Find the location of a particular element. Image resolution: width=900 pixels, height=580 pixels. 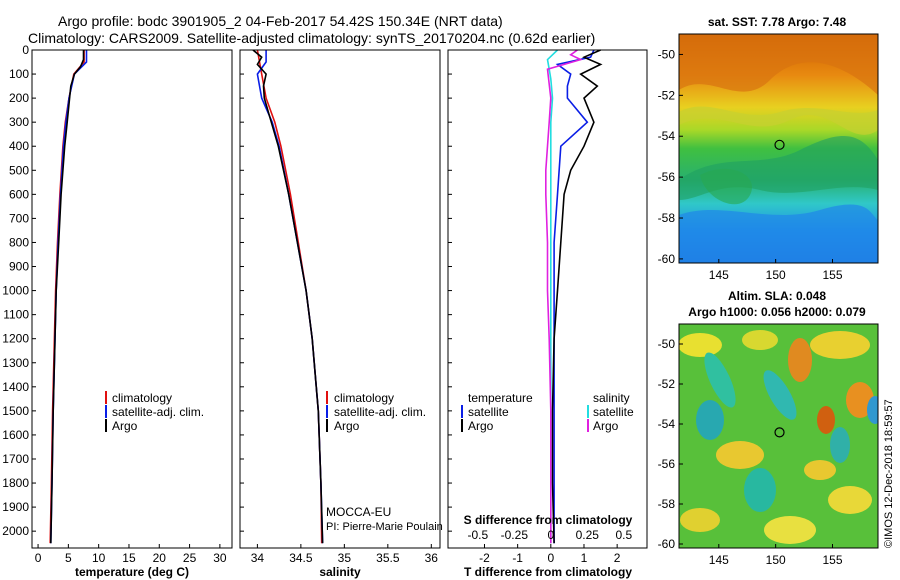

s-diff-tick-label: 0 is located at coordinates (550, 535).